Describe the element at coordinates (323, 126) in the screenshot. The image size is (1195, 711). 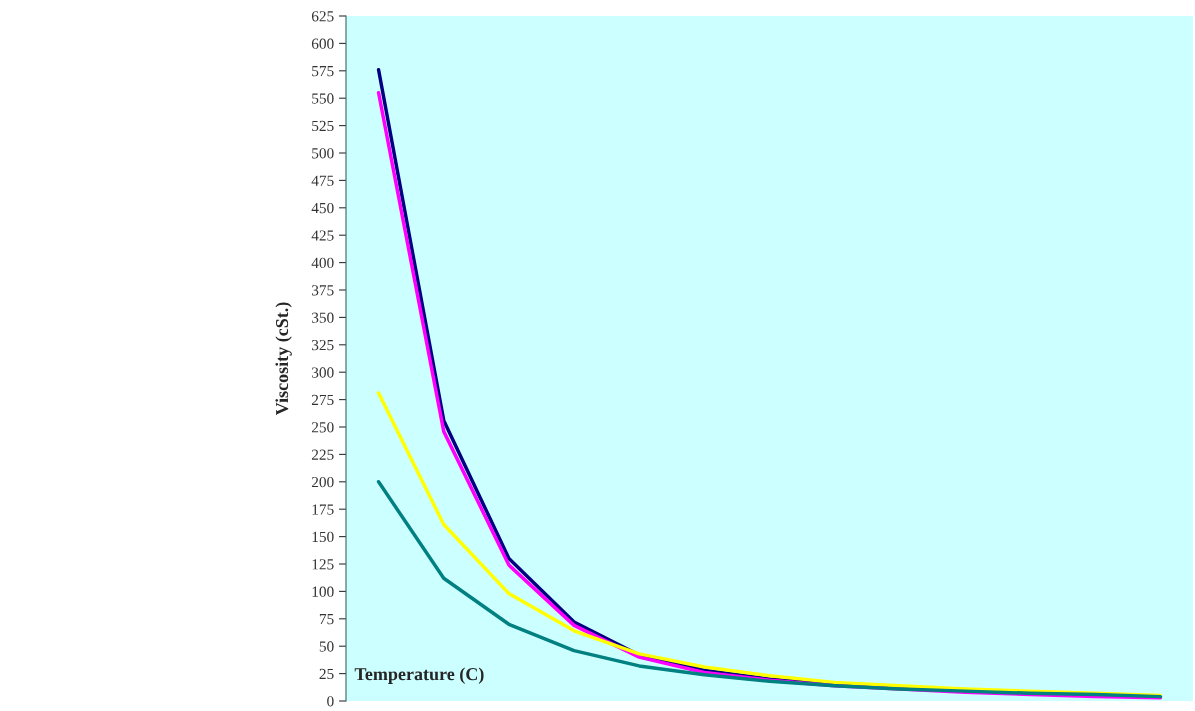
I see `y-tick-label: 525` at that location.